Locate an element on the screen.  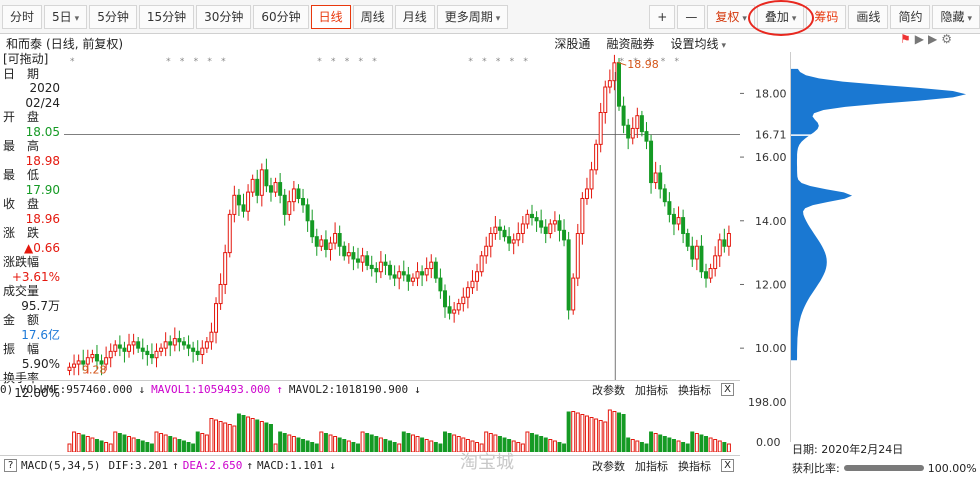
watermark: 淘宝城 is located at coordinates (487, 462).